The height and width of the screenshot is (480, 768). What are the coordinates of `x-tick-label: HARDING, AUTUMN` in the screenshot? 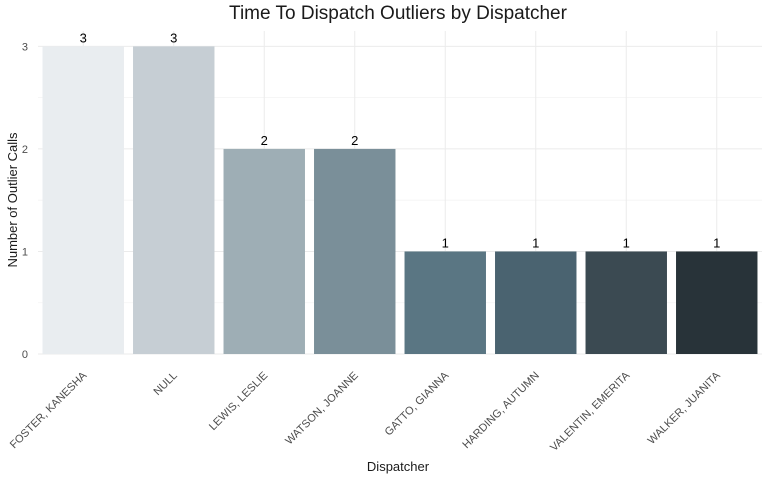 It's located at (501, 411).